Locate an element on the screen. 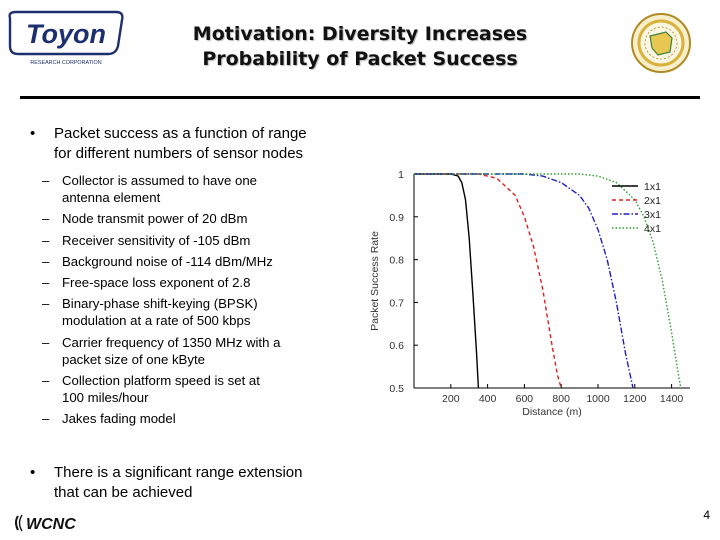 The image size is (720, 540). y-tick-label: 0.6 is located at coordinates (396, 346).